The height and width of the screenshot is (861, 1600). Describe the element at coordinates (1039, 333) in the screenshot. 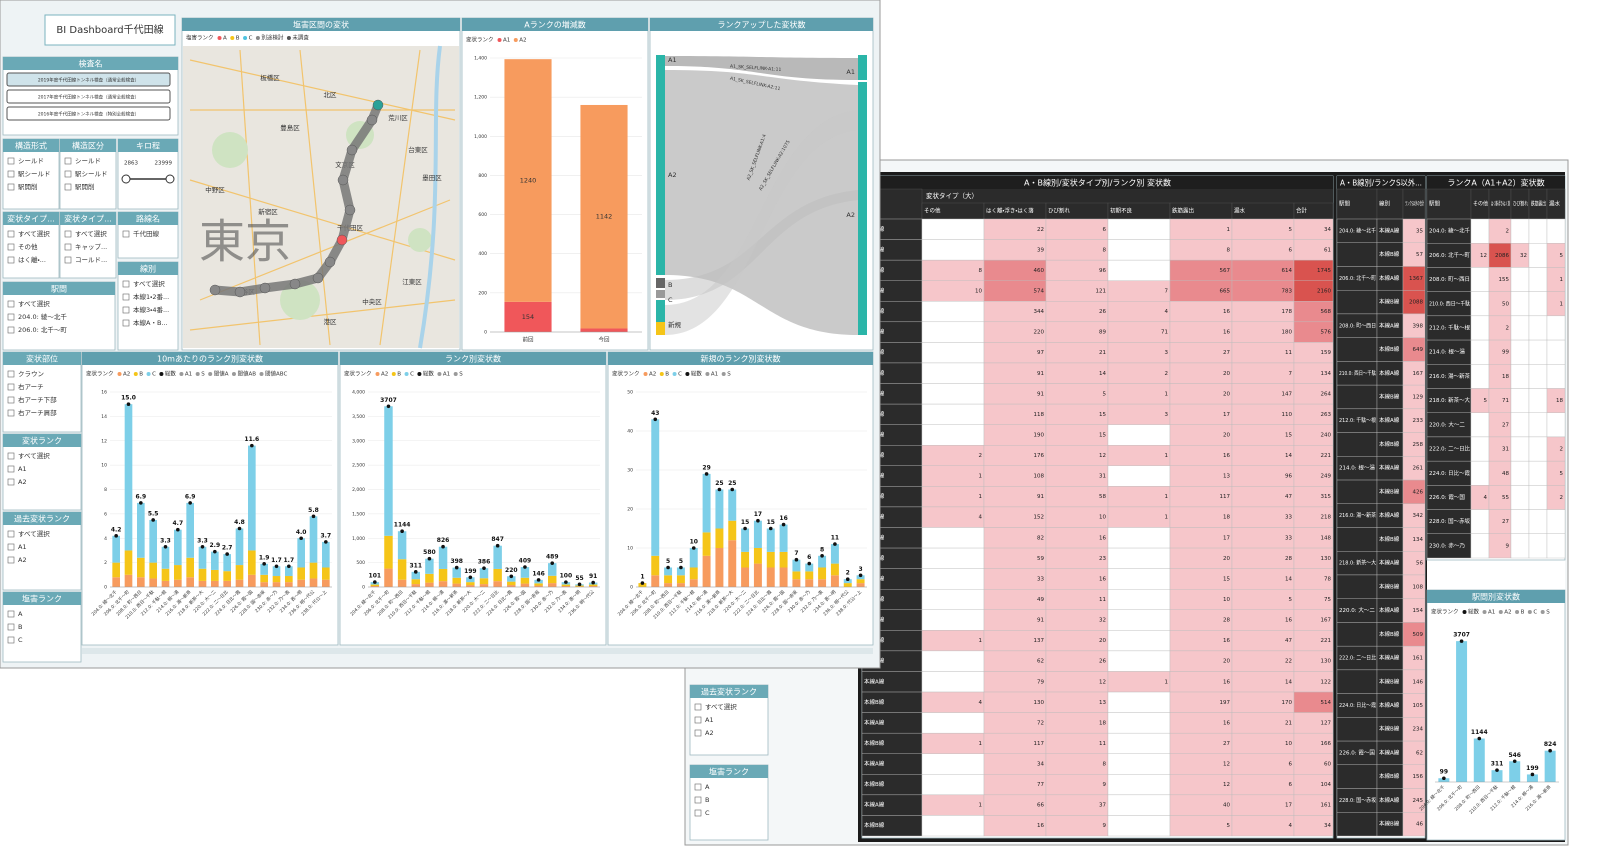

I see `cell-text: 220` at that location.